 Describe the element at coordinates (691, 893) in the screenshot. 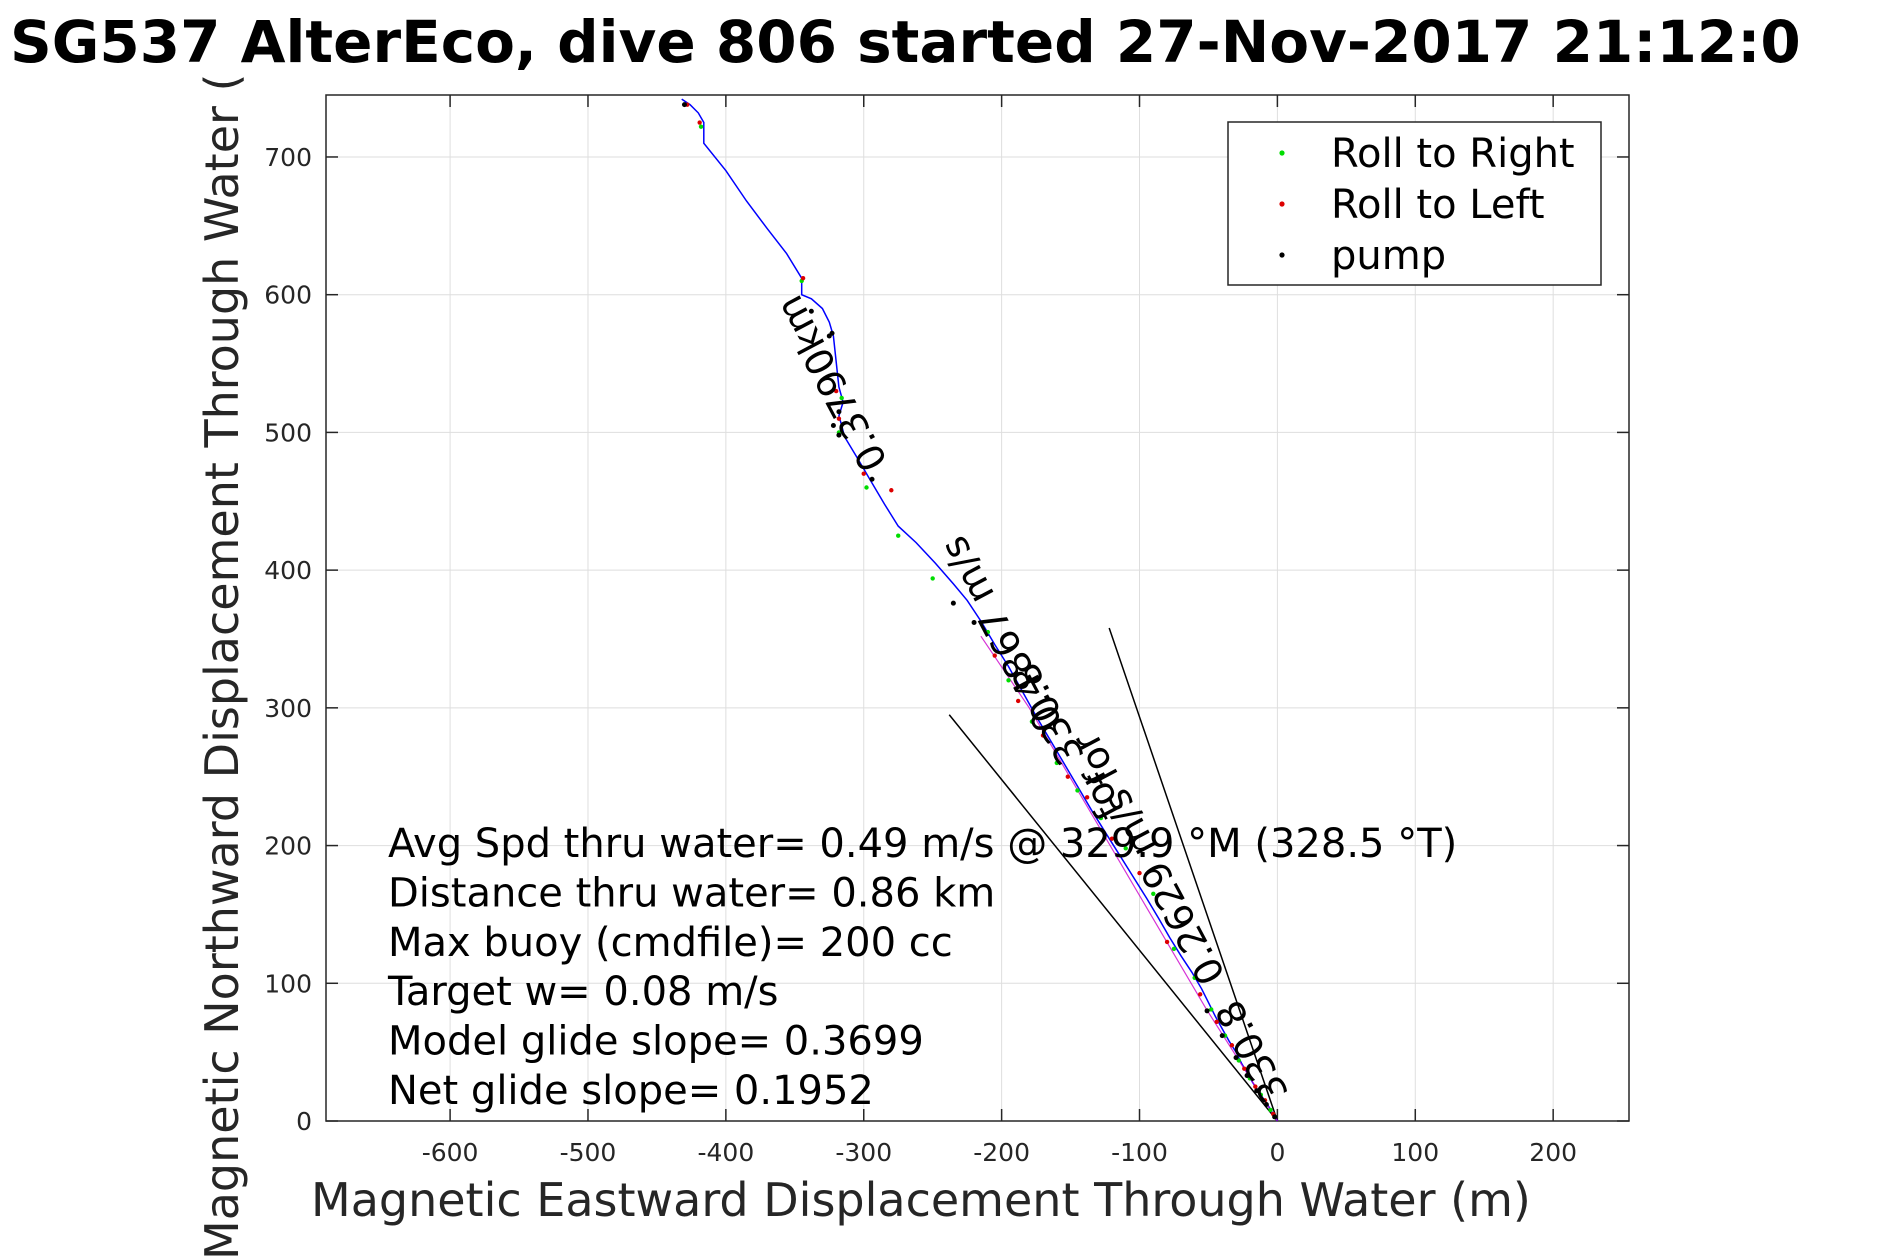

I see `annotation-line: Distance thru water= 0.86 km` at that location.